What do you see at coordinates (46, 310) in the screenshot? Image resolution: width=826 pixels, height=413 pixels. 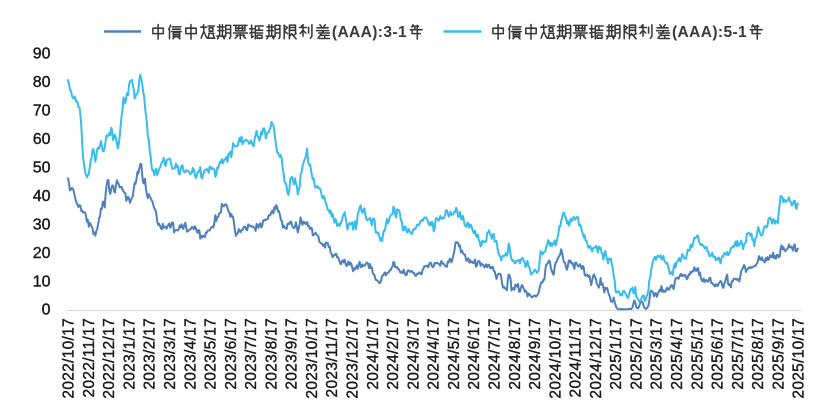 I see `svg-text: 0` at bounding box center [46, 310].